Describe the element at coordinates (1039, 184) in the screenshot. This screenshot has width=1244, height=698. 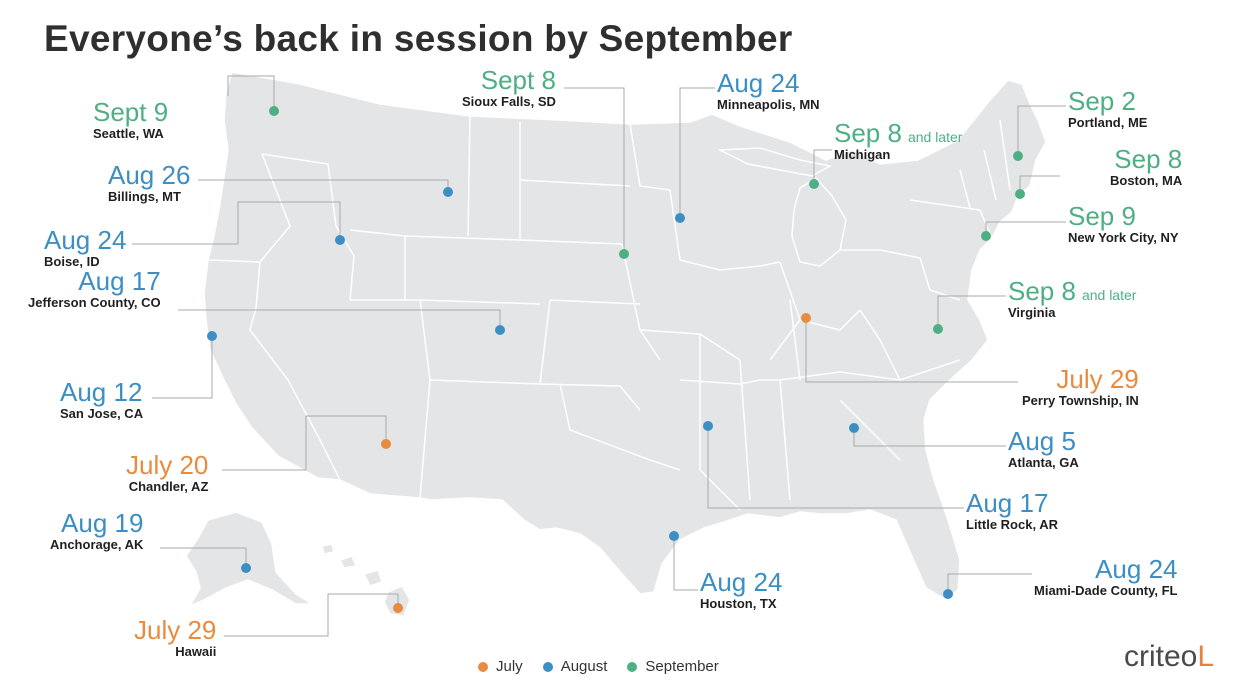
I see `leader-line-boston-ma` at that location.